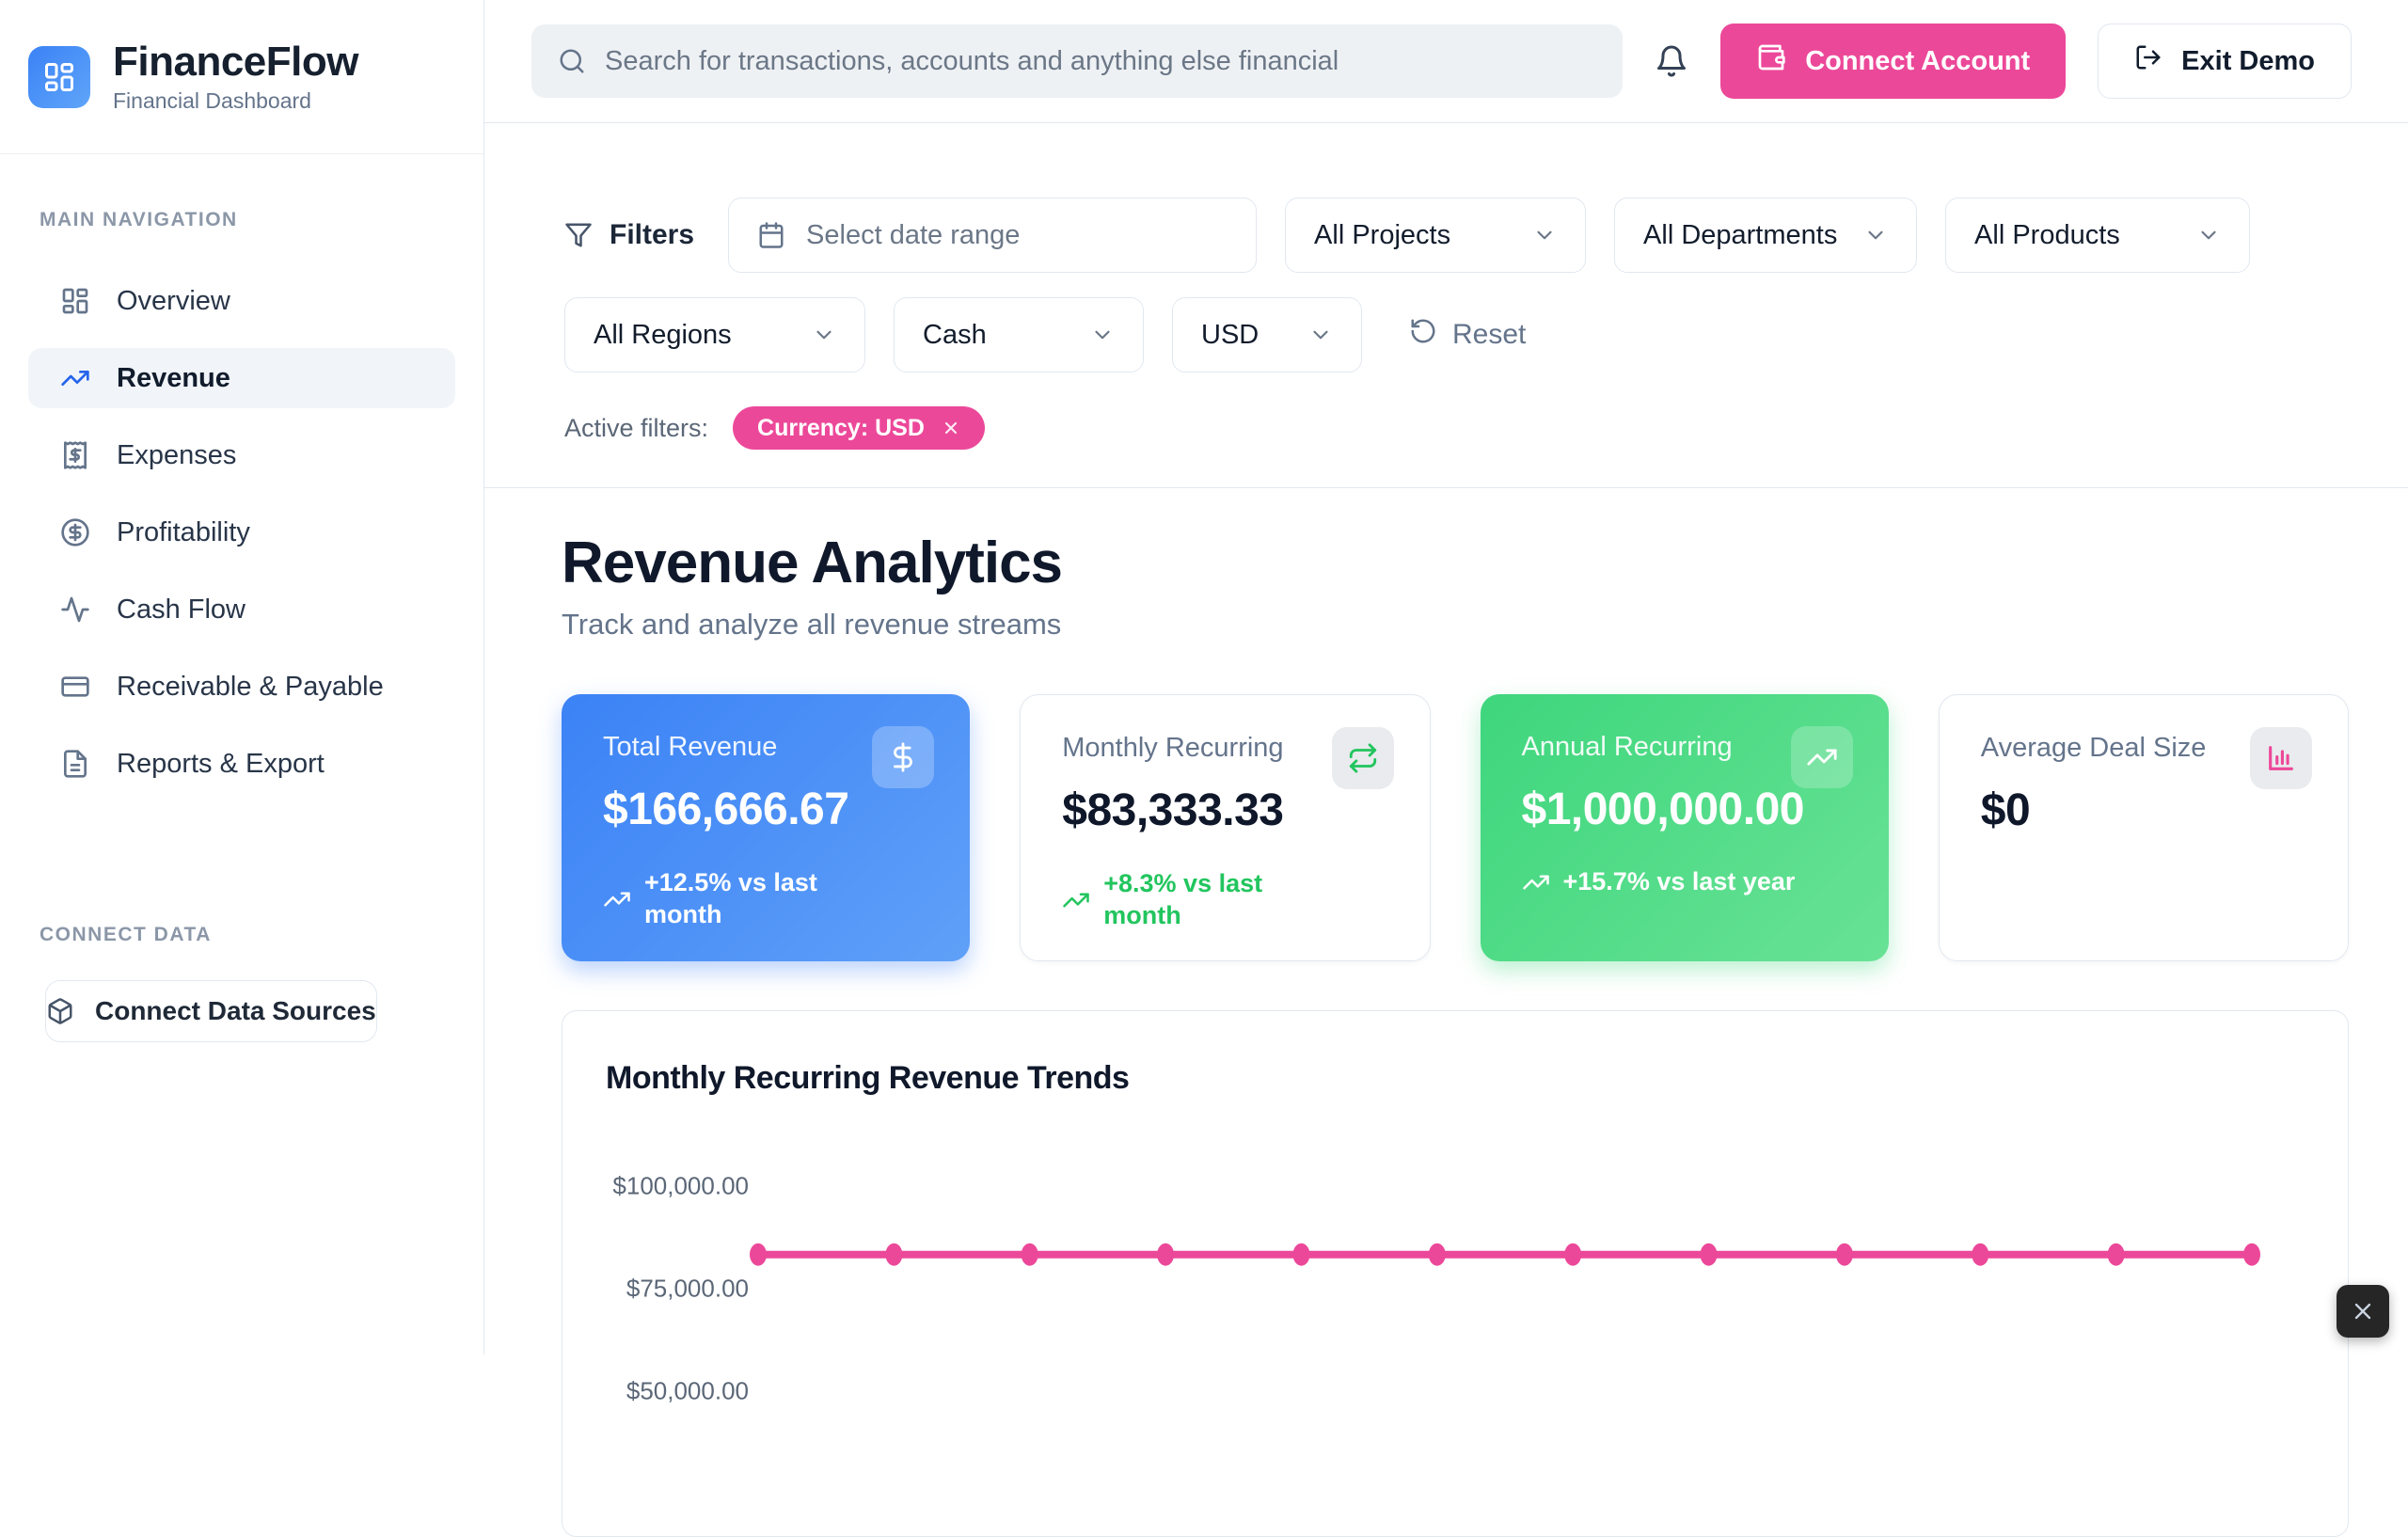 This screenshot has height=1537, width=2408. Describe the element at coordinates (2148, 61) in the screenshot. I see `log-out-icon` at that location.